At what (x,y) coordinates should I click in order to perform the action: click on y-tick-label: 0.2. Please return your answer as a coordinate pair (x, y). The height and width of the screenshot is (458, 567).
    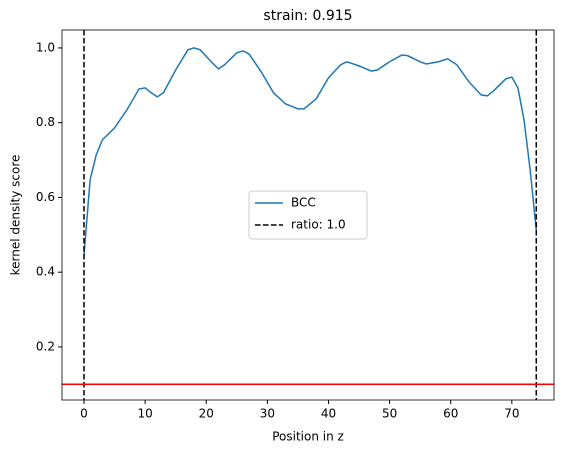
    Looking at the image, I should click on (45, 346).